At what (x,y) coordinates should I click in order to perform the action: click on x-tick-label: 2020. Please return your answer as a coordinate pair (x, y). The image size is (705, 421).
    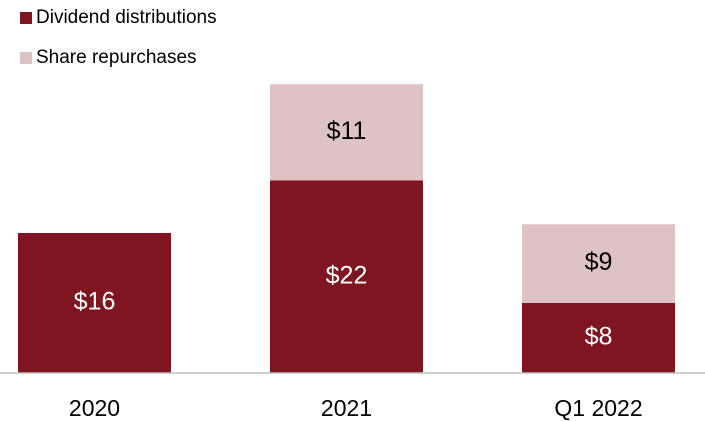
    Looking at the image, I should click on (94, 408).